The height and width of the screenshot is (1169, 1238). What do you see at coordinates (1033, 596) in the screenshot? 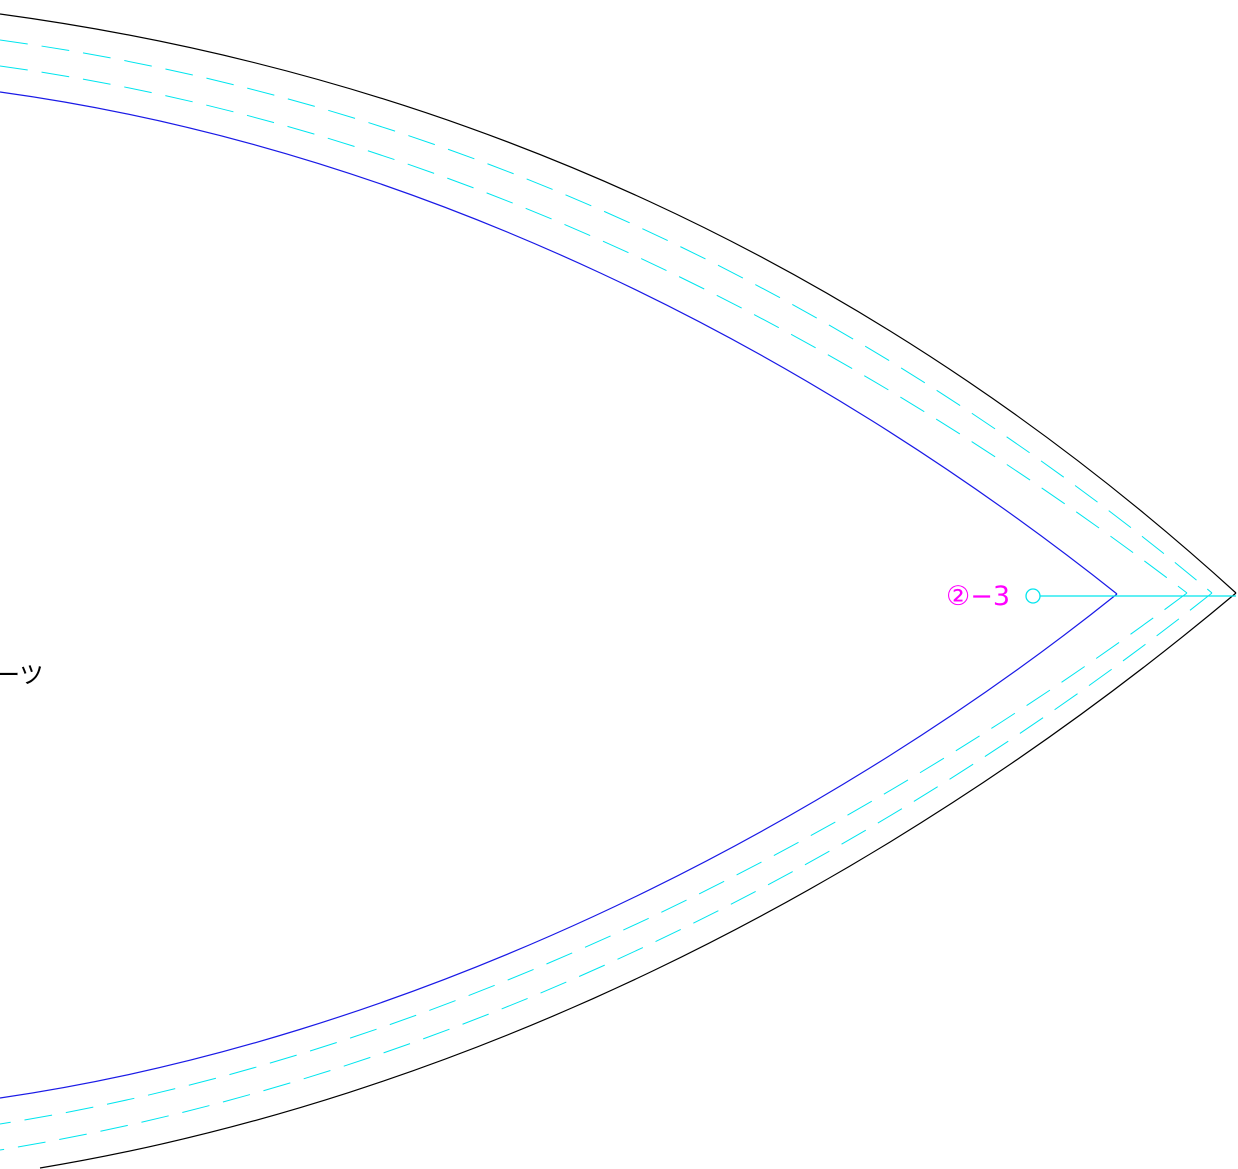
I see `leader-circle-marker` at bounding box center [1033, 596].